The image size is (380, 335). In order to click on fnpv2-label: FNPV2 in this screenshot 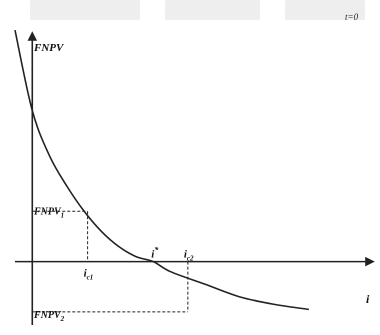, I will do `click(49, 316)`.